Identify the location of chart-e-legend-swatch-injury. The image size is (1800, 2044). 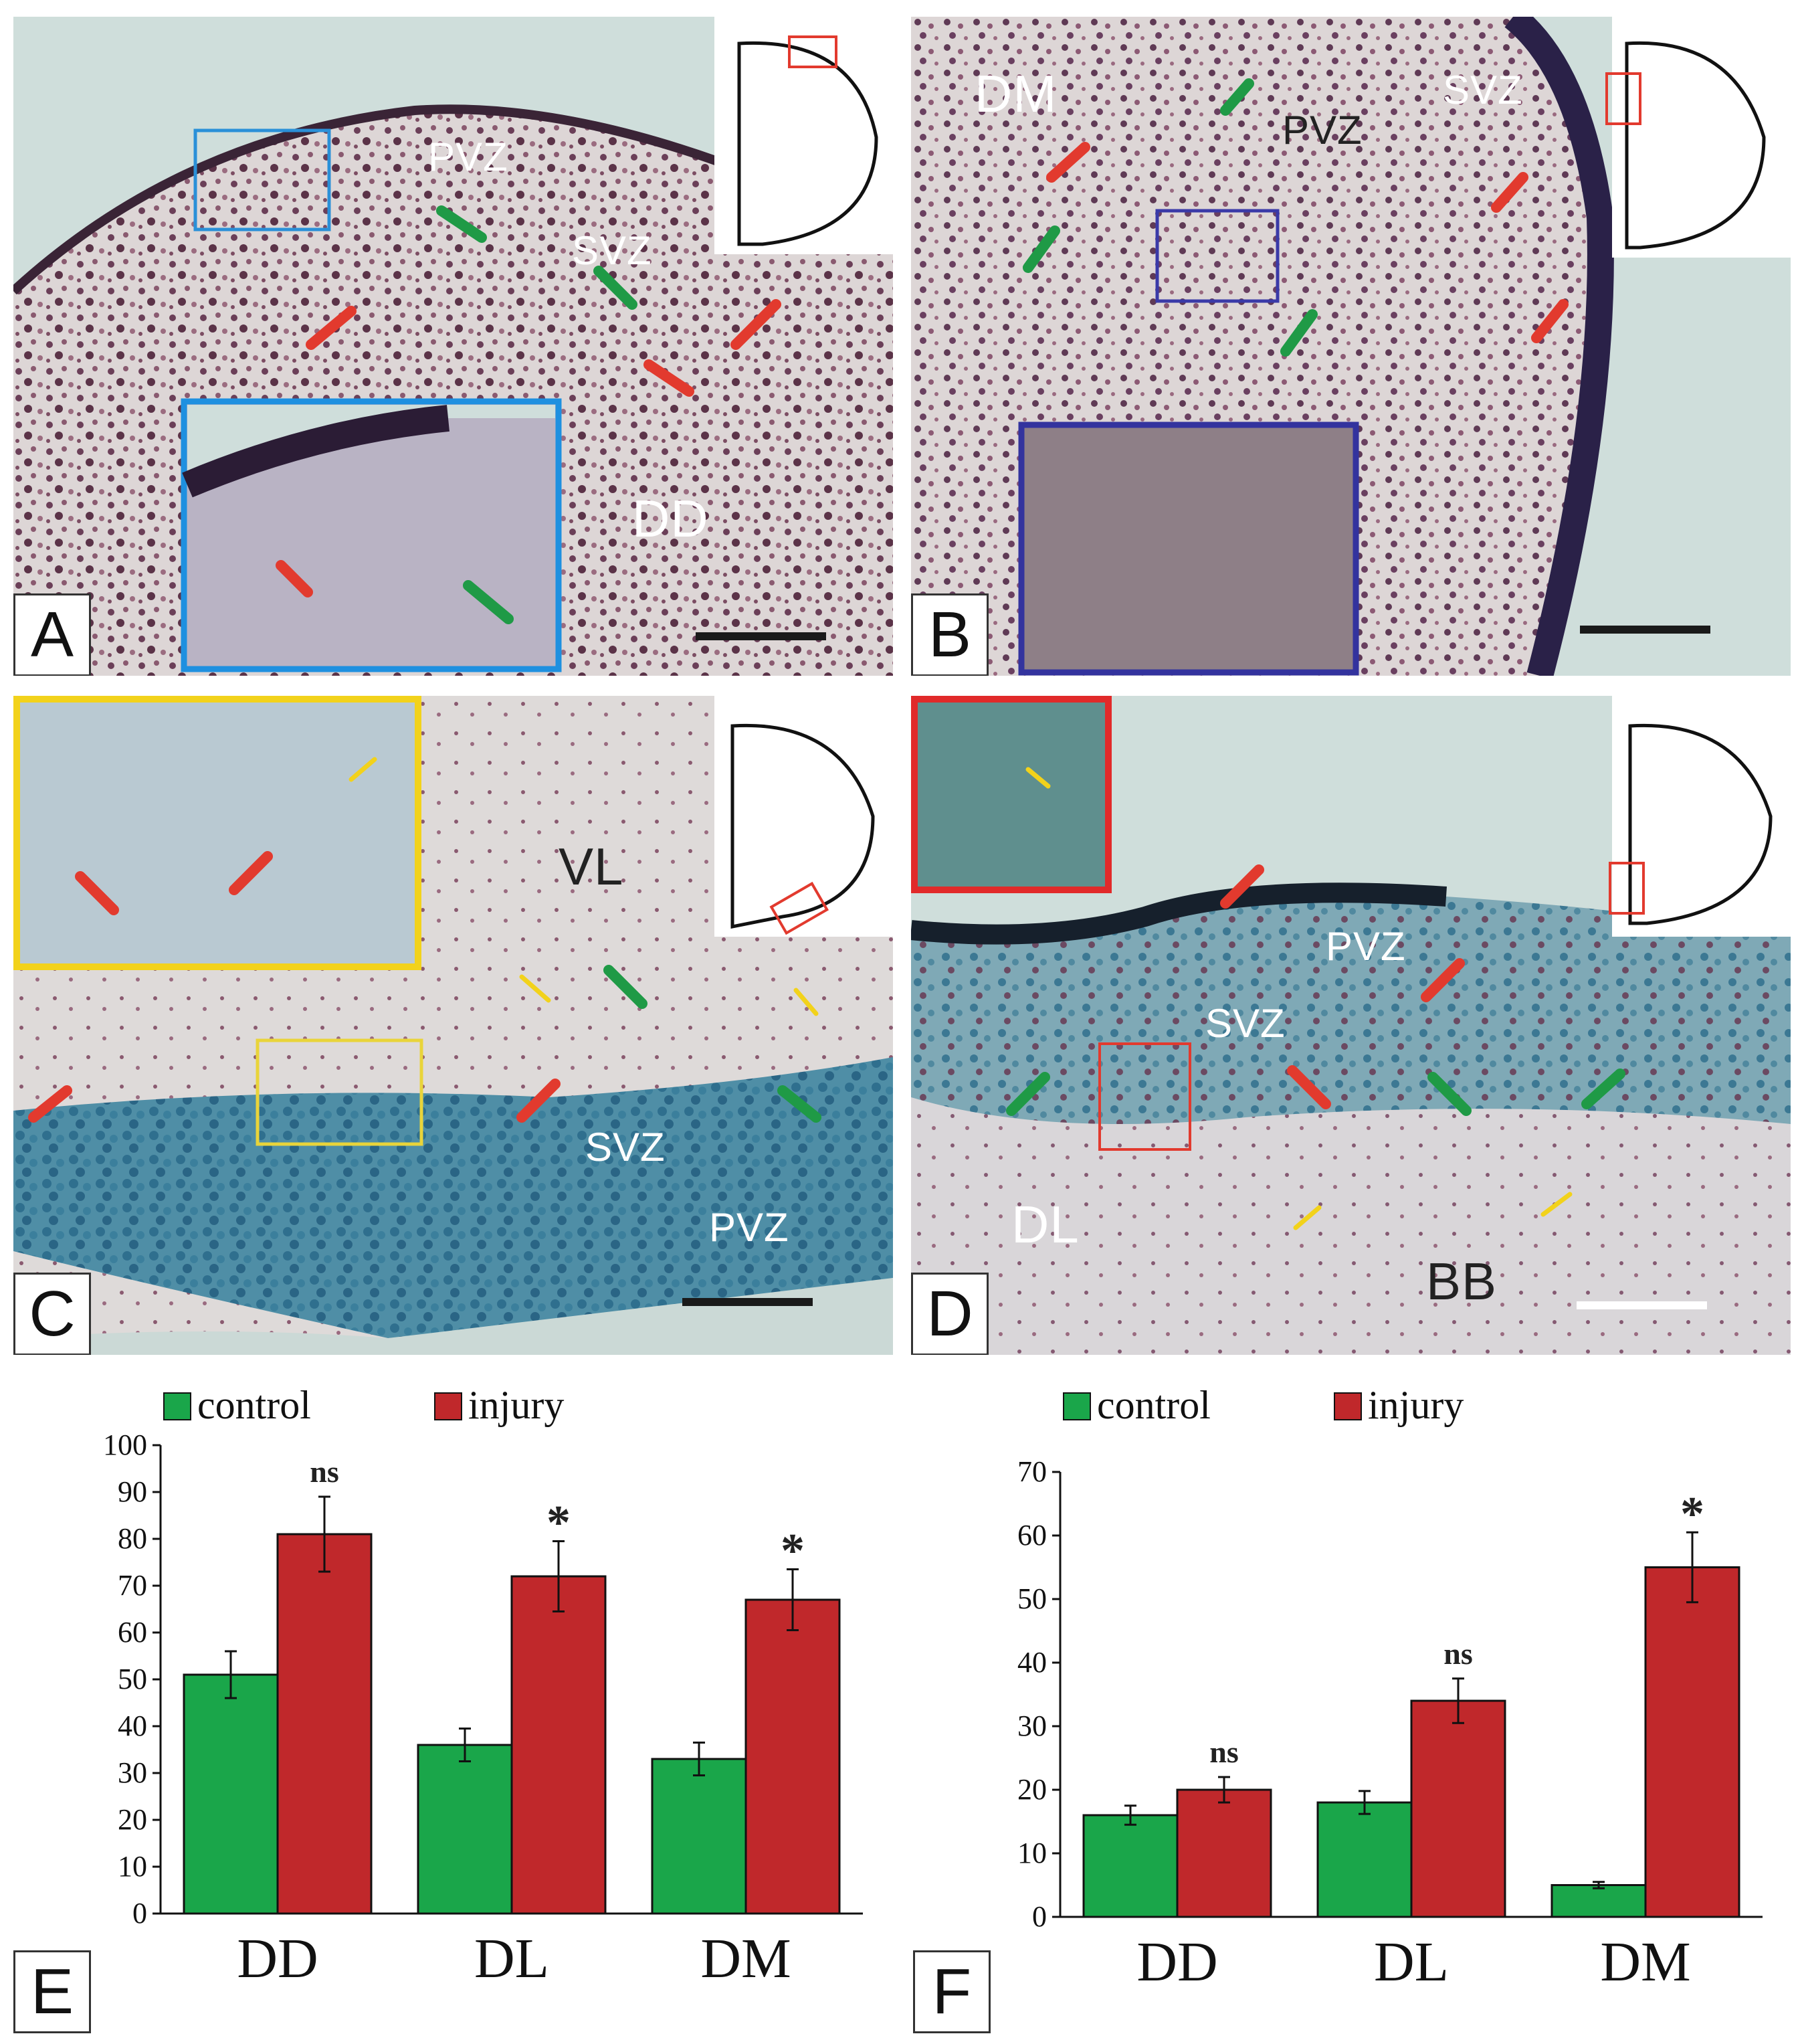
(448, 1406).